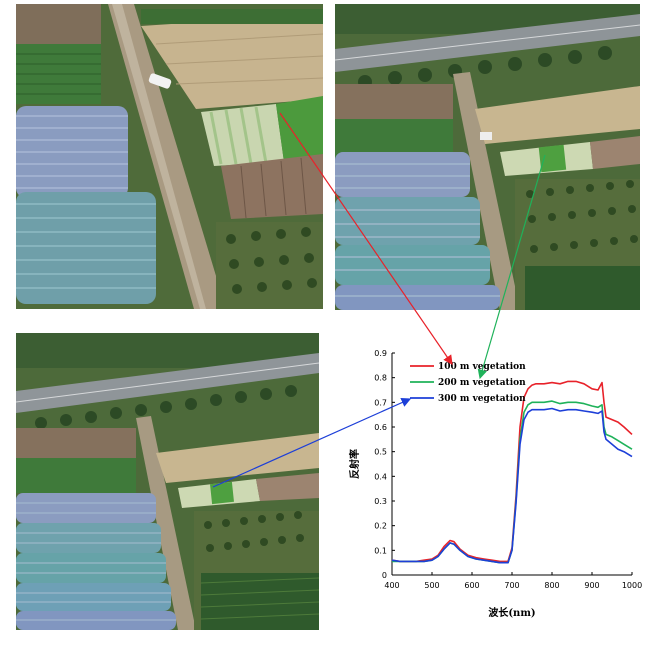  I want to click on y-tick-label: 0.7, so click(380, 402).